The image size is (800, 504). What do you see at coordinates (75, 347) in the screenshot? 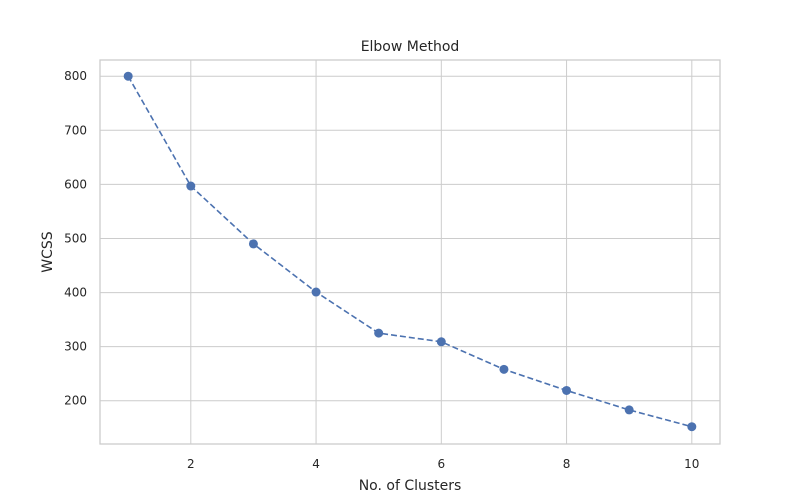
I see `y-tick-label: 300` at bounding box center [75, 347].